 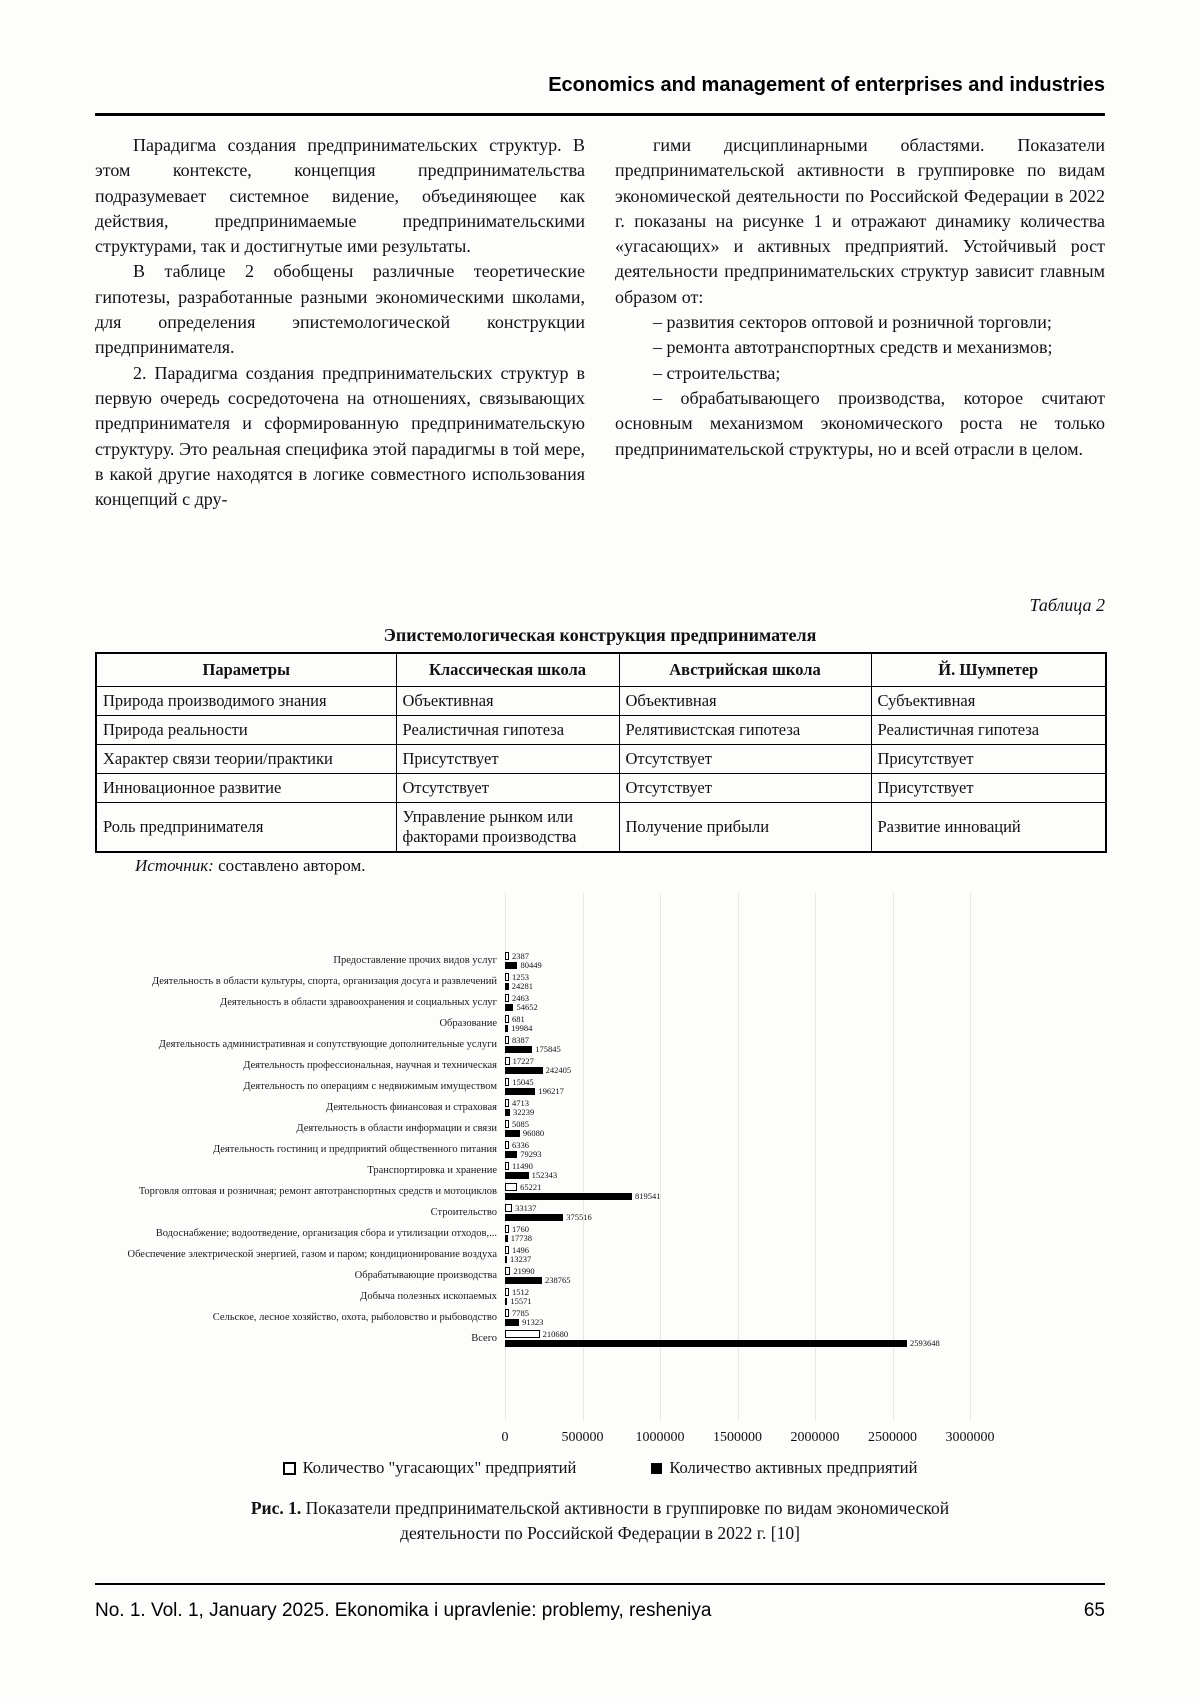 I want to click on bar-line: 21990, so click(x=740, y=1271).